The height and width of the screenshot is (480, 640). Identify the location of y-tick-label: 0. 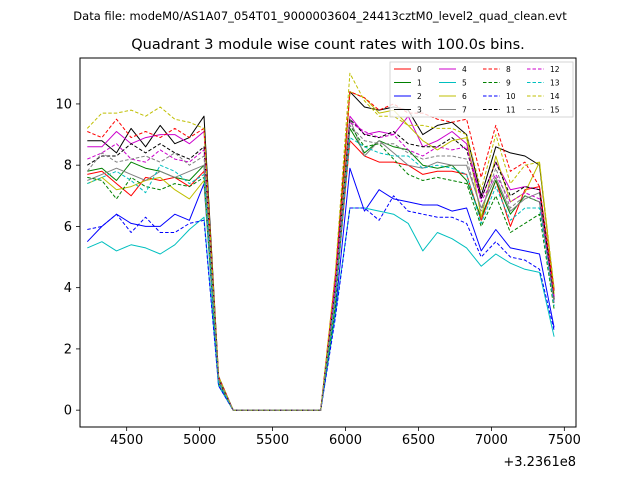
(68, 411).